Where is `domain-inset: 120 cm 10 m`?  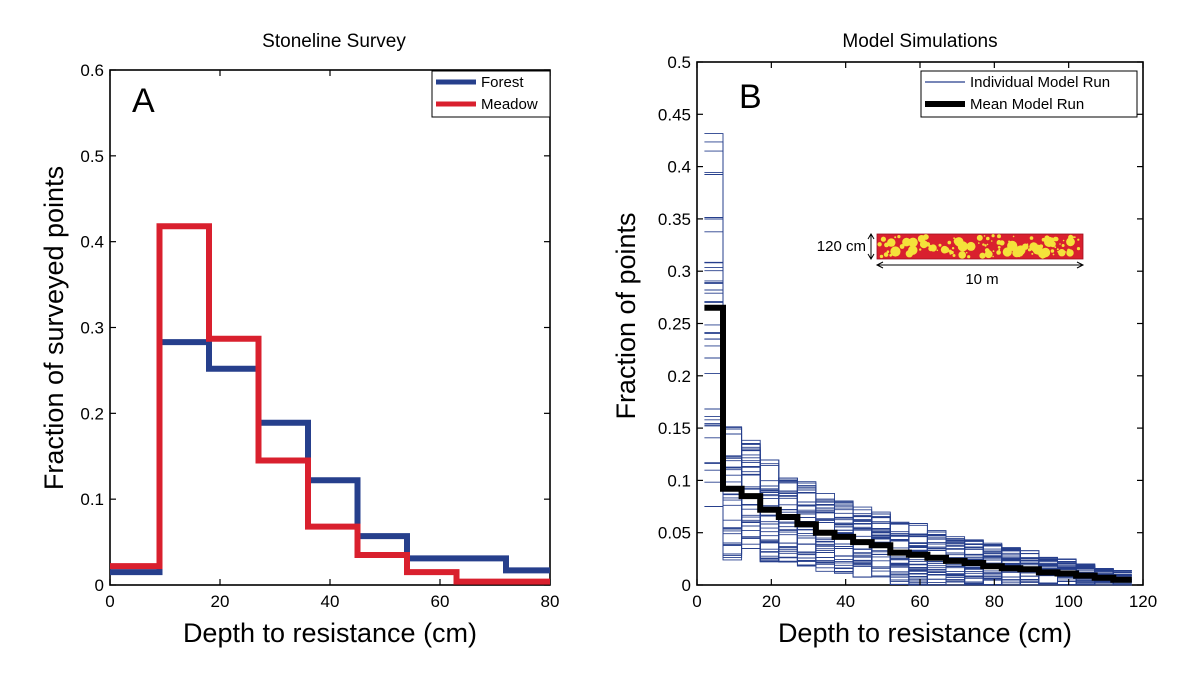 domain-inset: 120 cm 10 m is located at coordinates (951, 260).